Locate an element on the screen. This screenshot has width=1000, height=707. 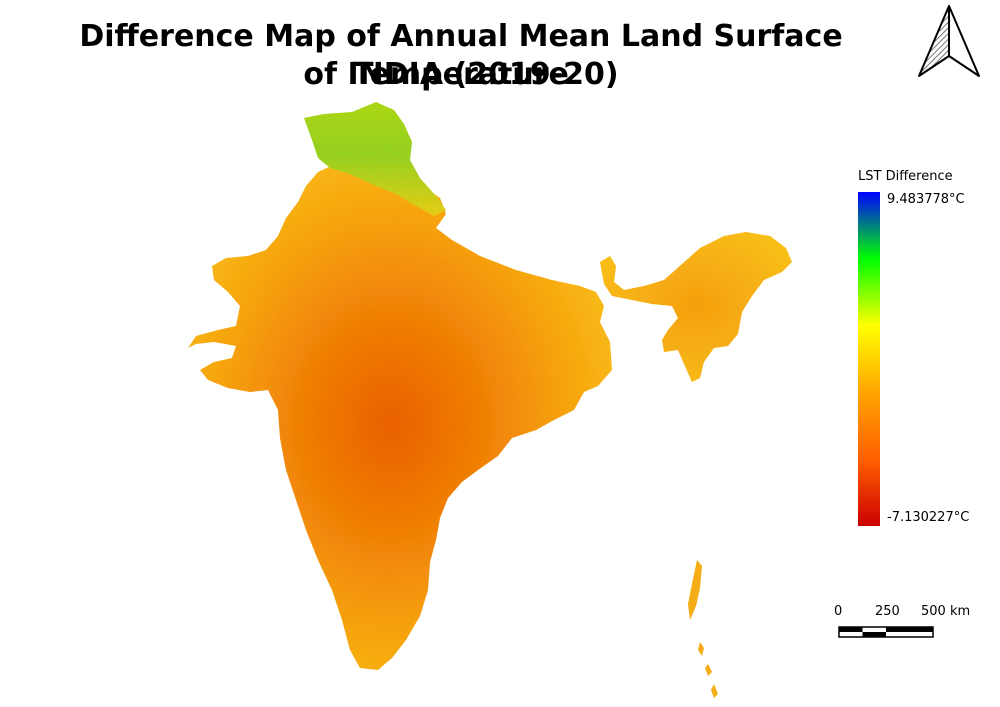
legend-title: LST Difference is located at coordinates (905, 176).